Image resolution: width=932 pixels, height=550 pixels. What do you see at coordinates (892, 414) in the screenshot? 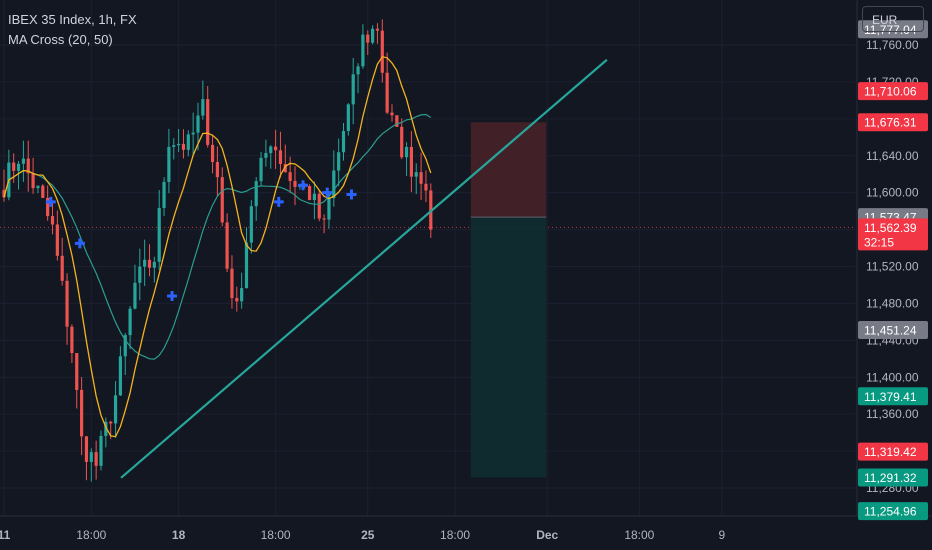
I see `price-tick-label: 11,360.00` at bounding box center [892, 414].